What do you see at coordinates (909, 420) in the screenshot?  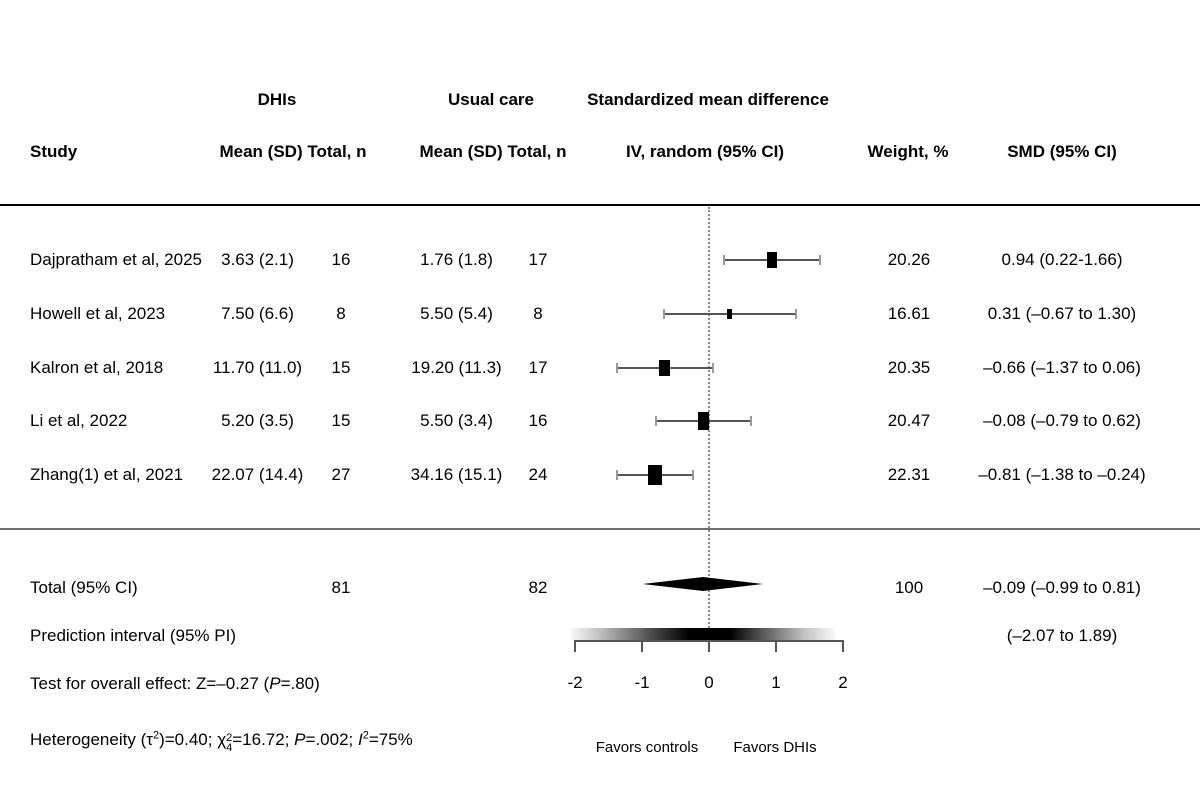 I see `weight-value: 20.47` at bounding box center [909, 420].